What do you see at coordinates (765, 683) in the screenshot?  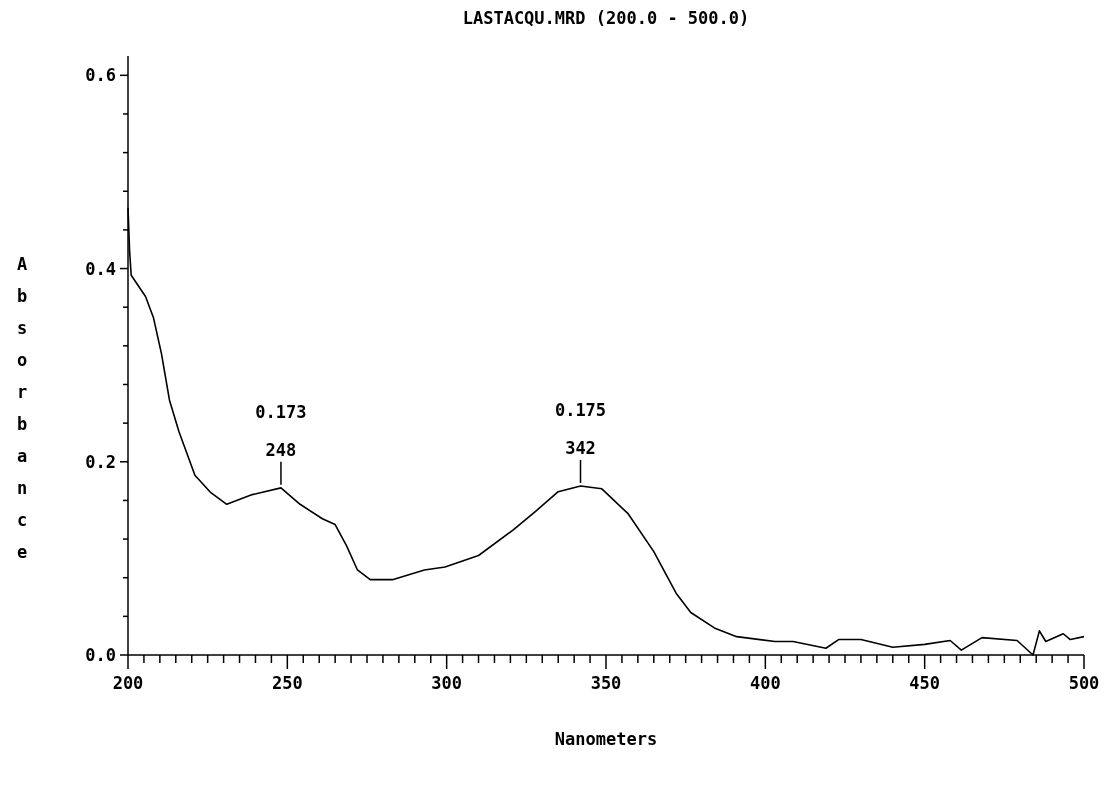 I see `x-tick-label: 400` at bounding box center [765, 683].